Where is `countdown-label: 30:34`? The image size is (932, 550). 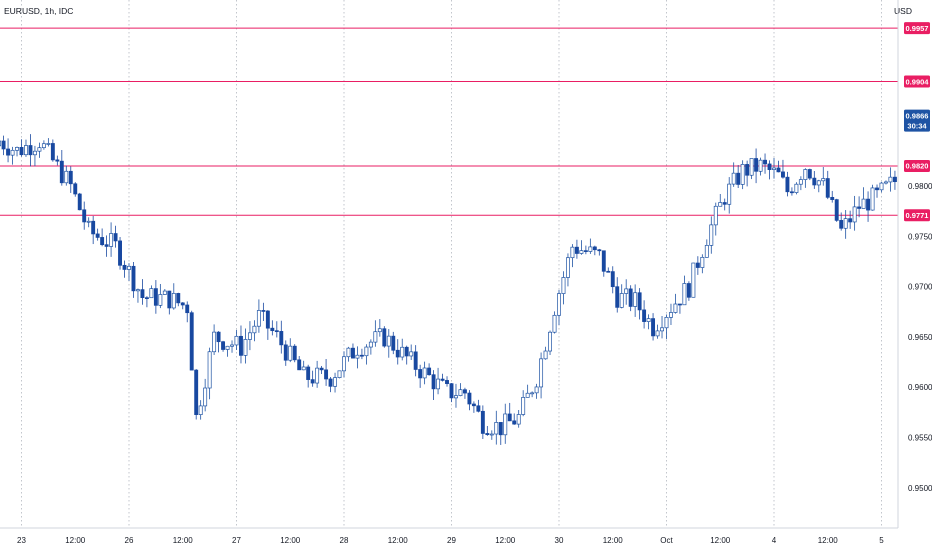
countdown-label: 30:34 is located at coordinates (917, 126).